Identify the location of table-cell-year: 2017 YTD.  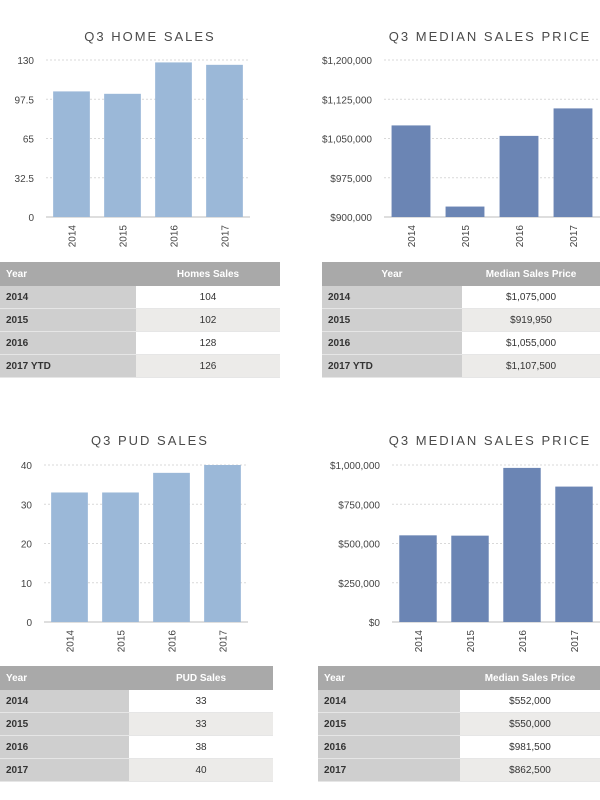
(392, 366).